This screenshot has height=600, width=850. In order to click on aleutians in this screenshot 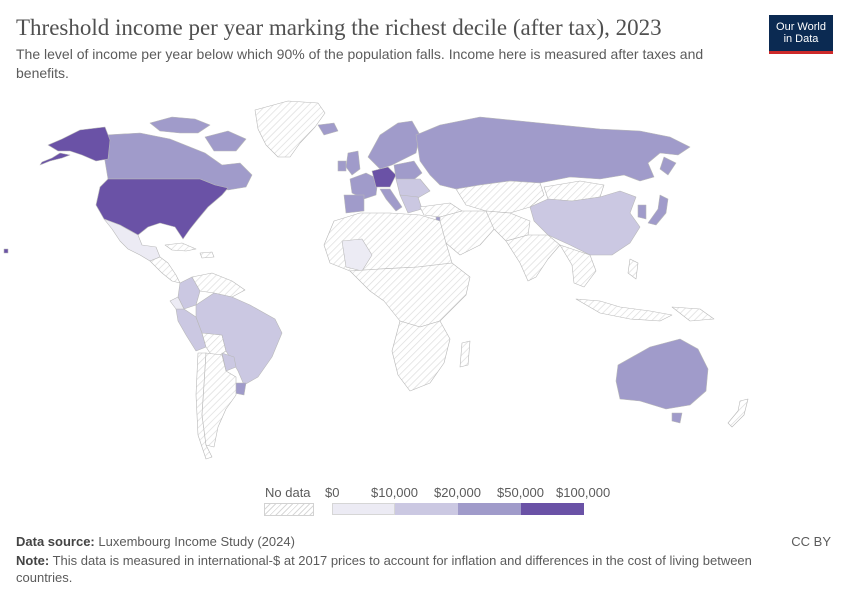, I will do `click(55, 159)`.